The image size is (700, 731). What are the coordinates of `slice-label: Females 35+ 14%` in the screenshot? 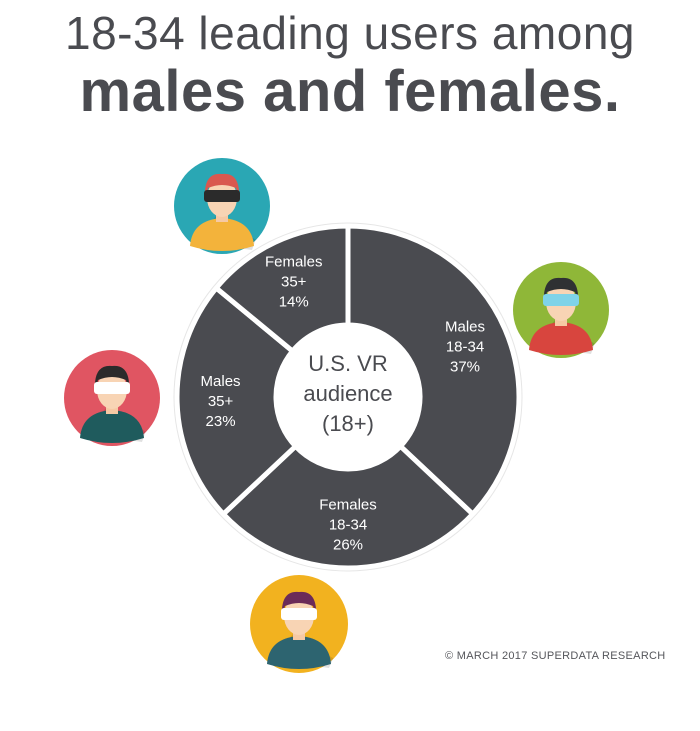 It's located at (294, 282).